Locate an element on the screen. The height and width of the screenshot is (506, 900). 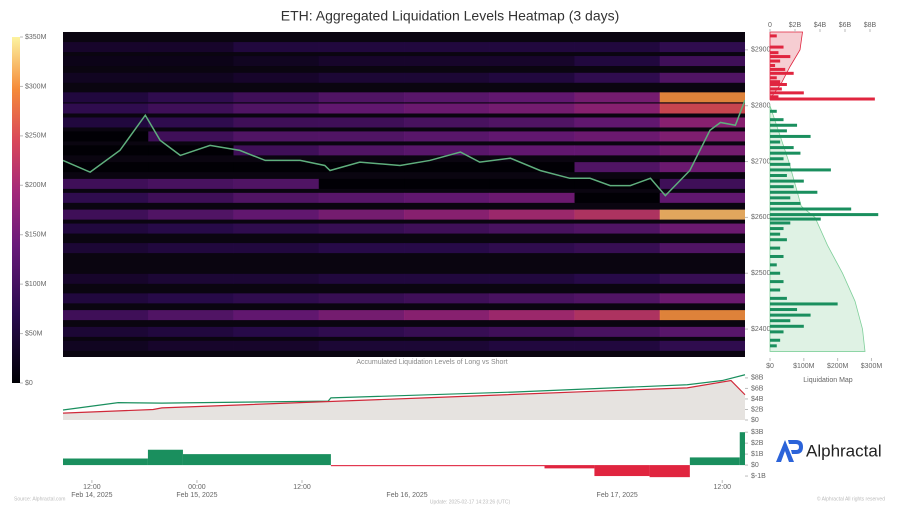
y-tick-label: $0 is located at coordinates (755, 420).